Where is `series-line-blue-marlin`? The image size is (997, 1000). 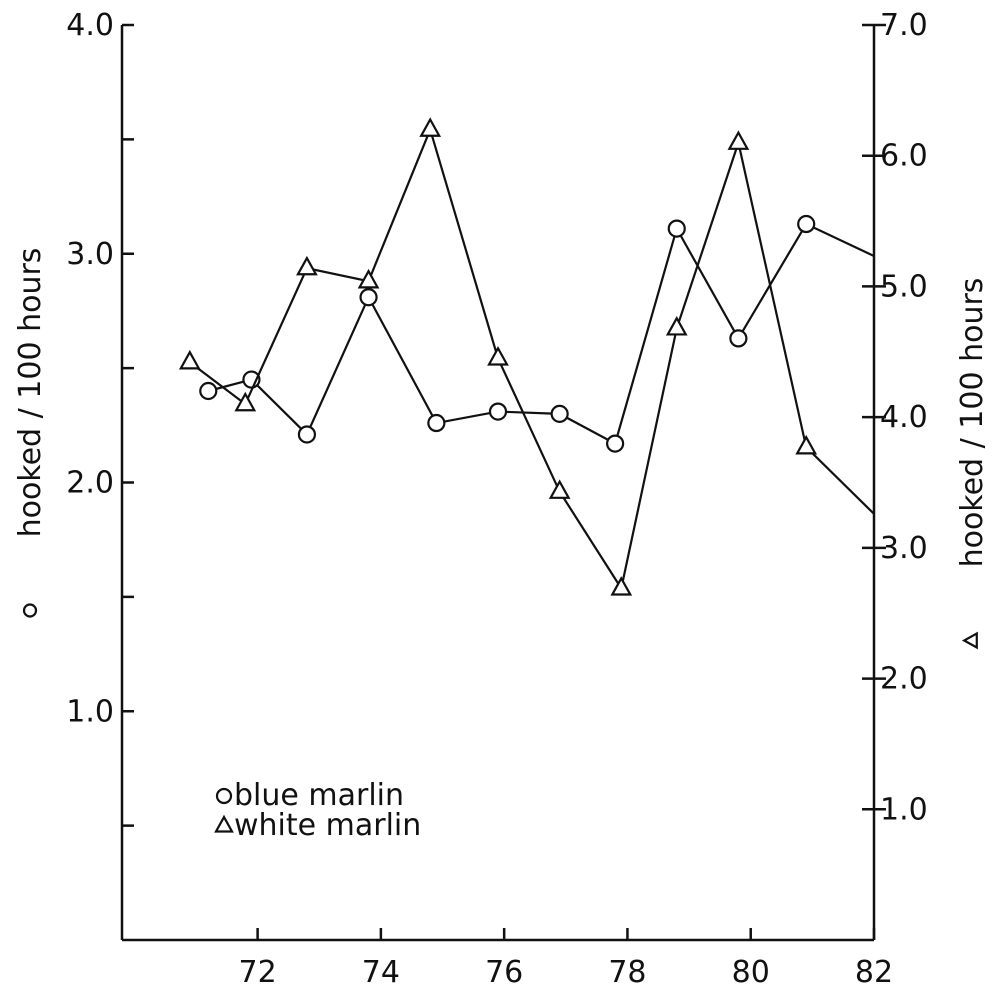 series-line-blue-marlin is located at coordinates (541, 334).